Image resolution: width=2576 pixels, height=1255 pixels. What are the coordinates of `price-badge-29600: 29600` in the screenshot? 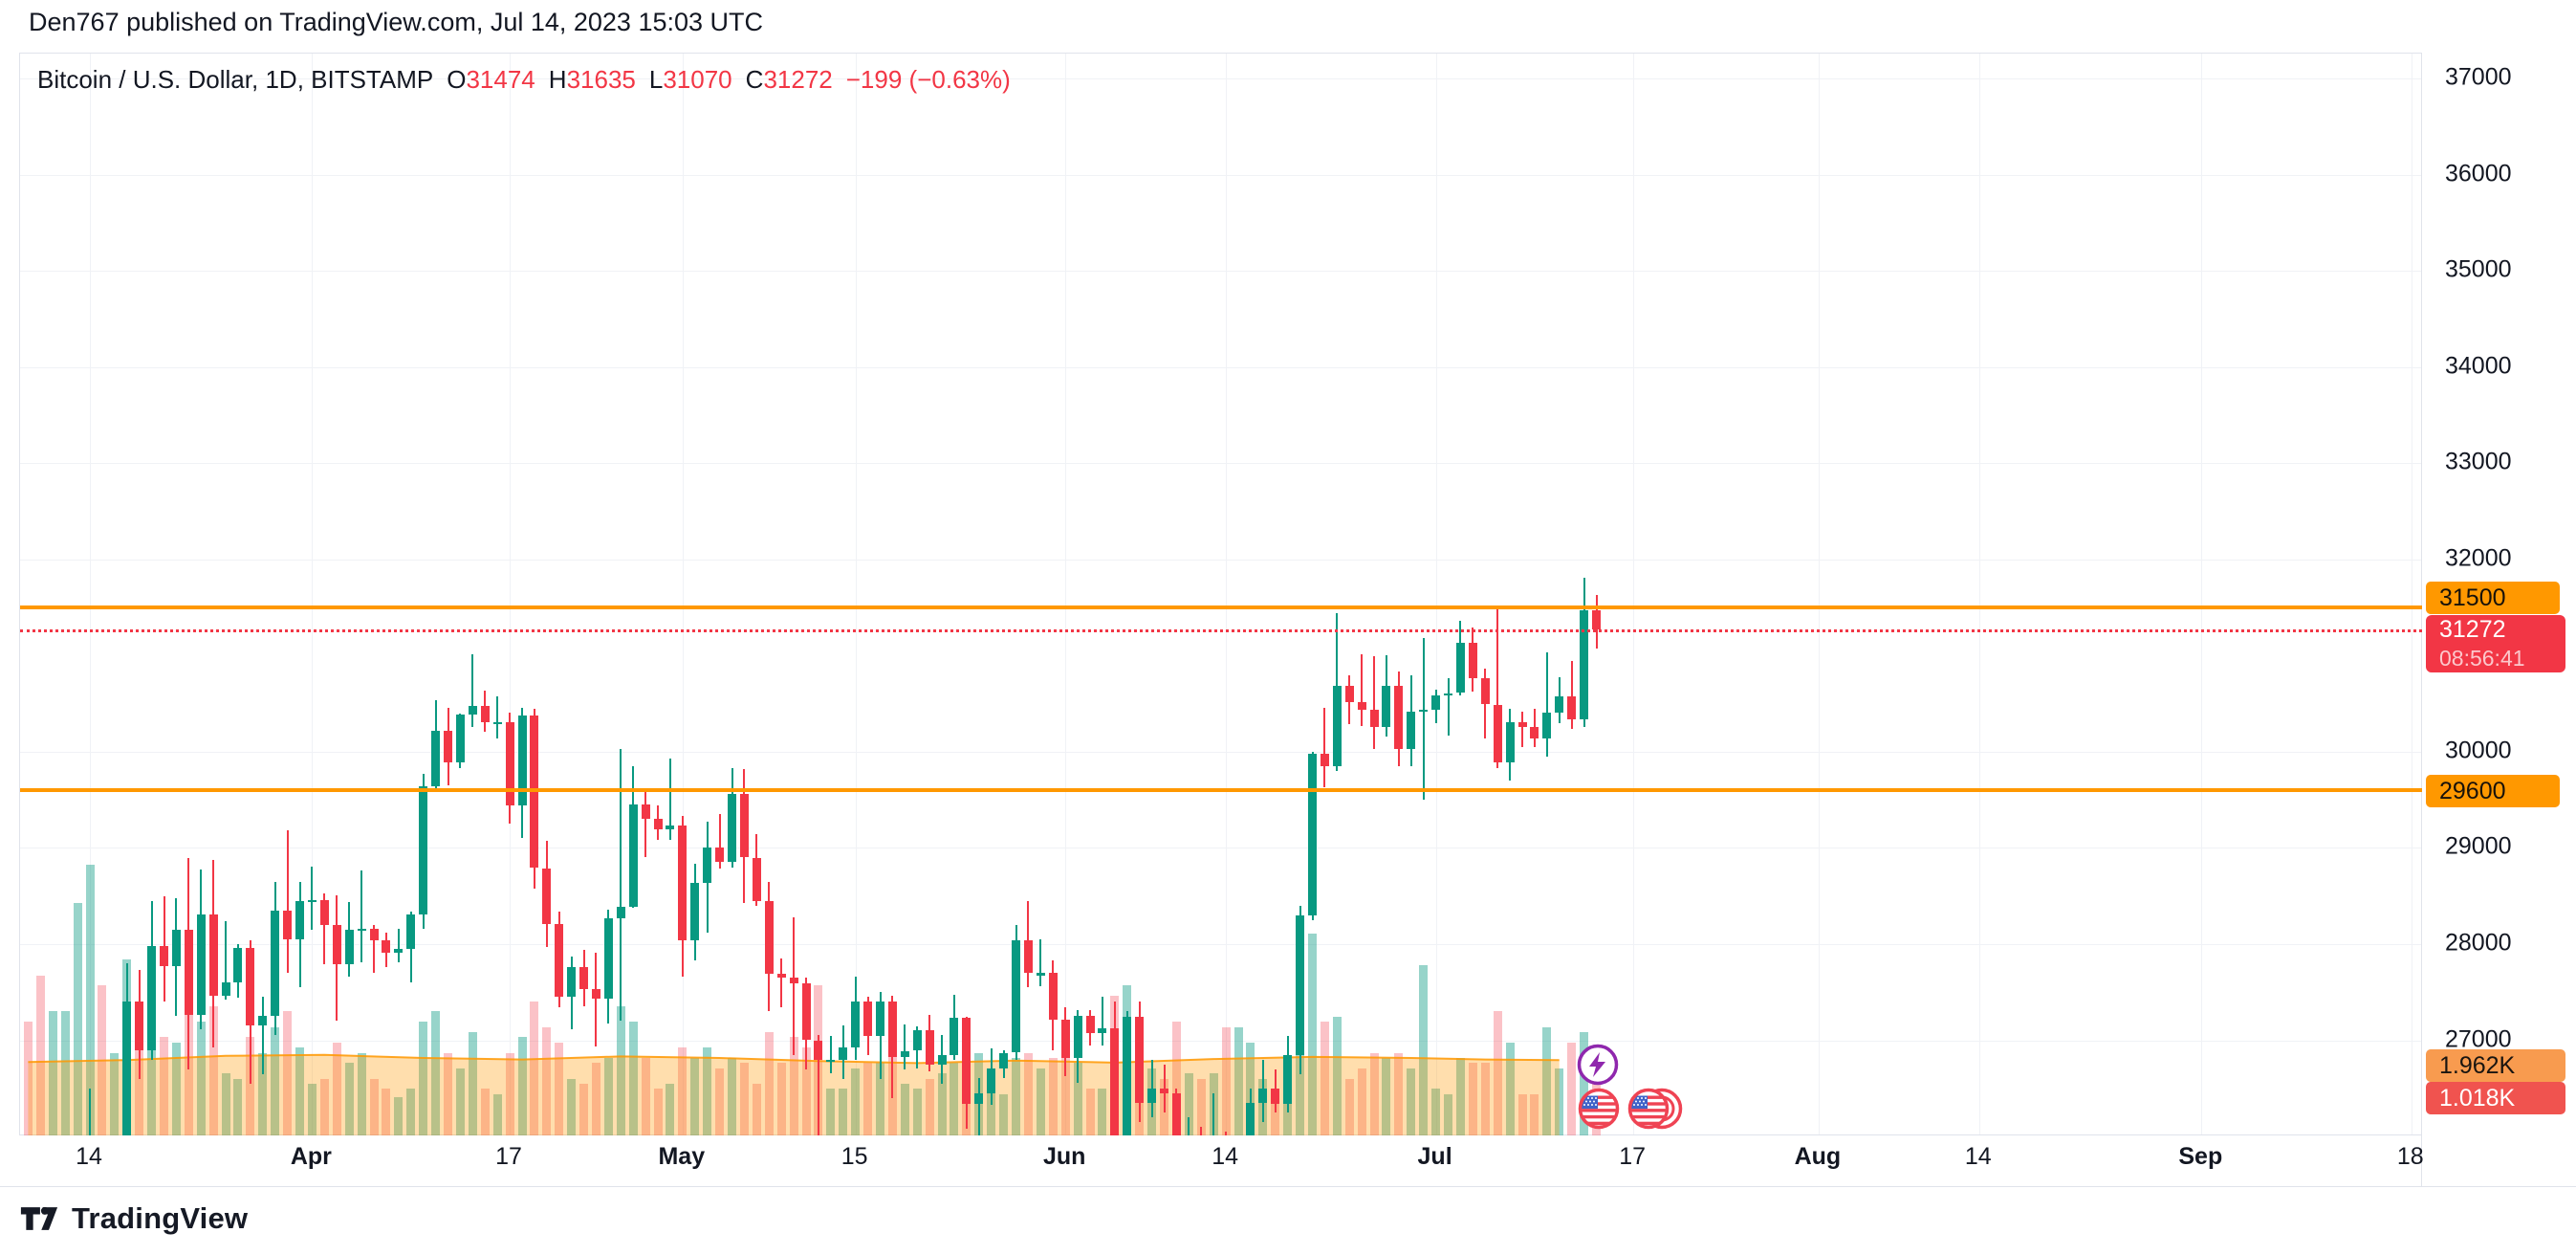 It's located at (2493, 791).